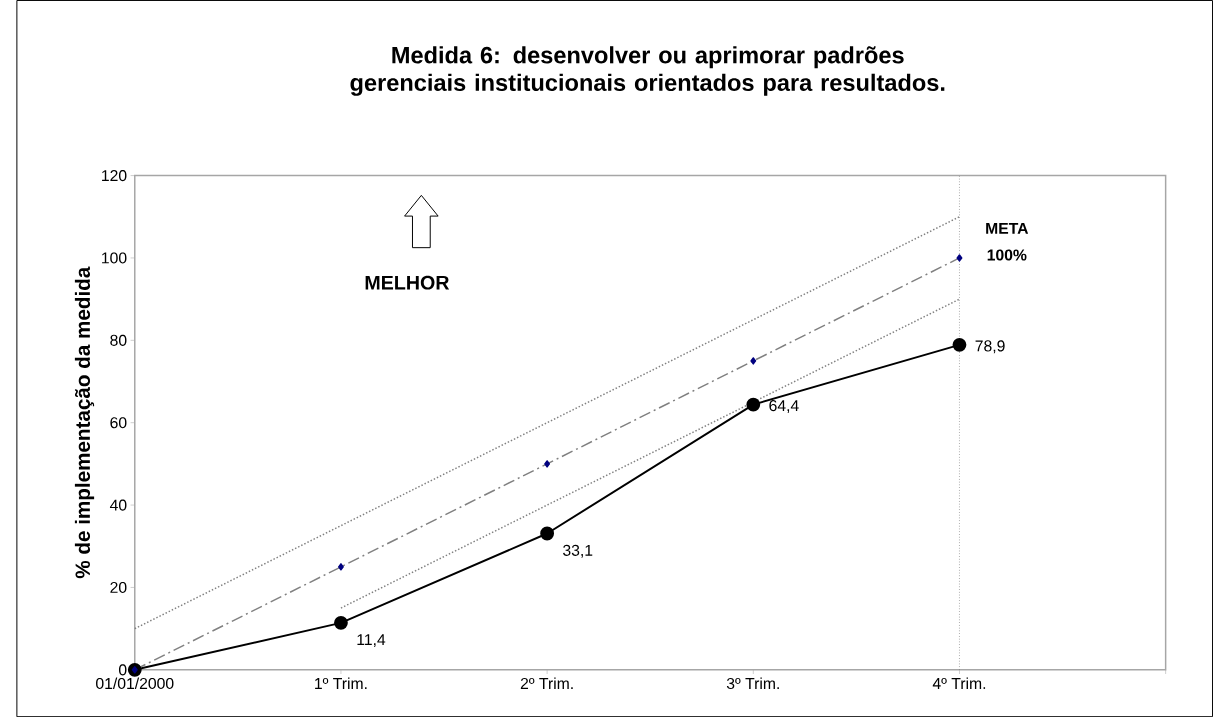 The height and width of the screenshot is (717, 1213). What do you see at coordinates (647, 71) in the screenshot?
I see `chart-title: Medida 6: desenvolver ou aprimorar padrões gerenciais institucionais orientados para resultados.` at bounding box center [647, 71].